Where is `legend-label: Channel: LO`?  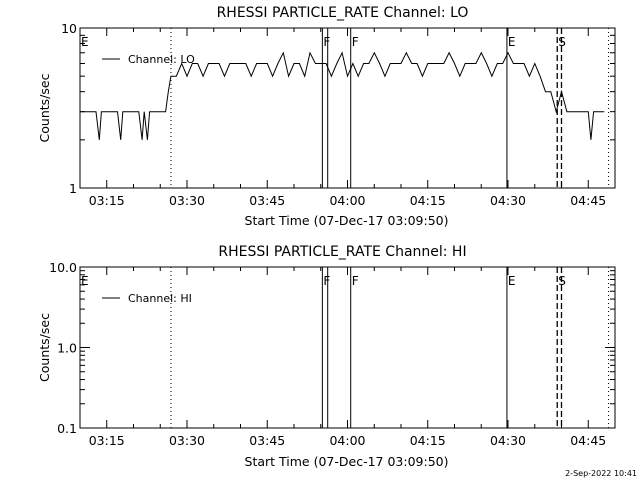
legend-label: Channel: LO is located at coordinates (161, 59).